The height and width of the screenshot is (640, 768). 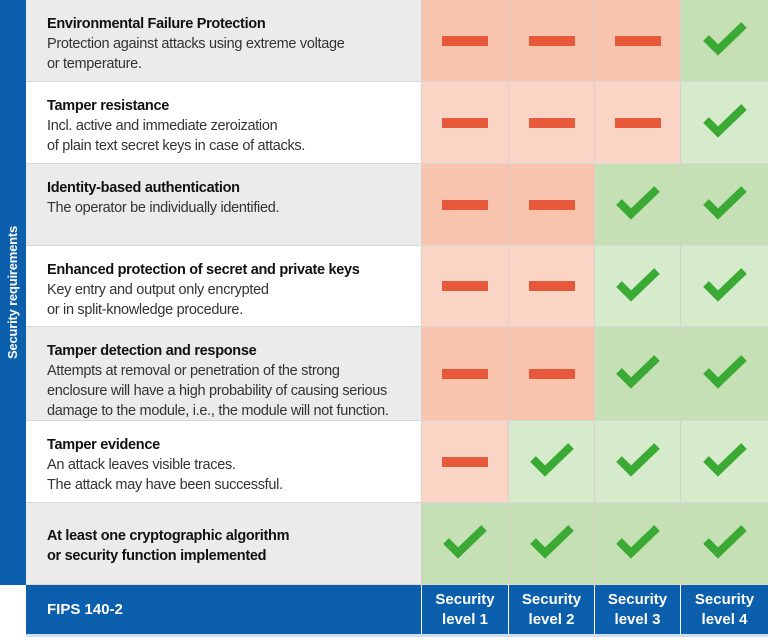 I want to click on requirement-text: or in split-knowledge procedure., so click(x=145, y=310).